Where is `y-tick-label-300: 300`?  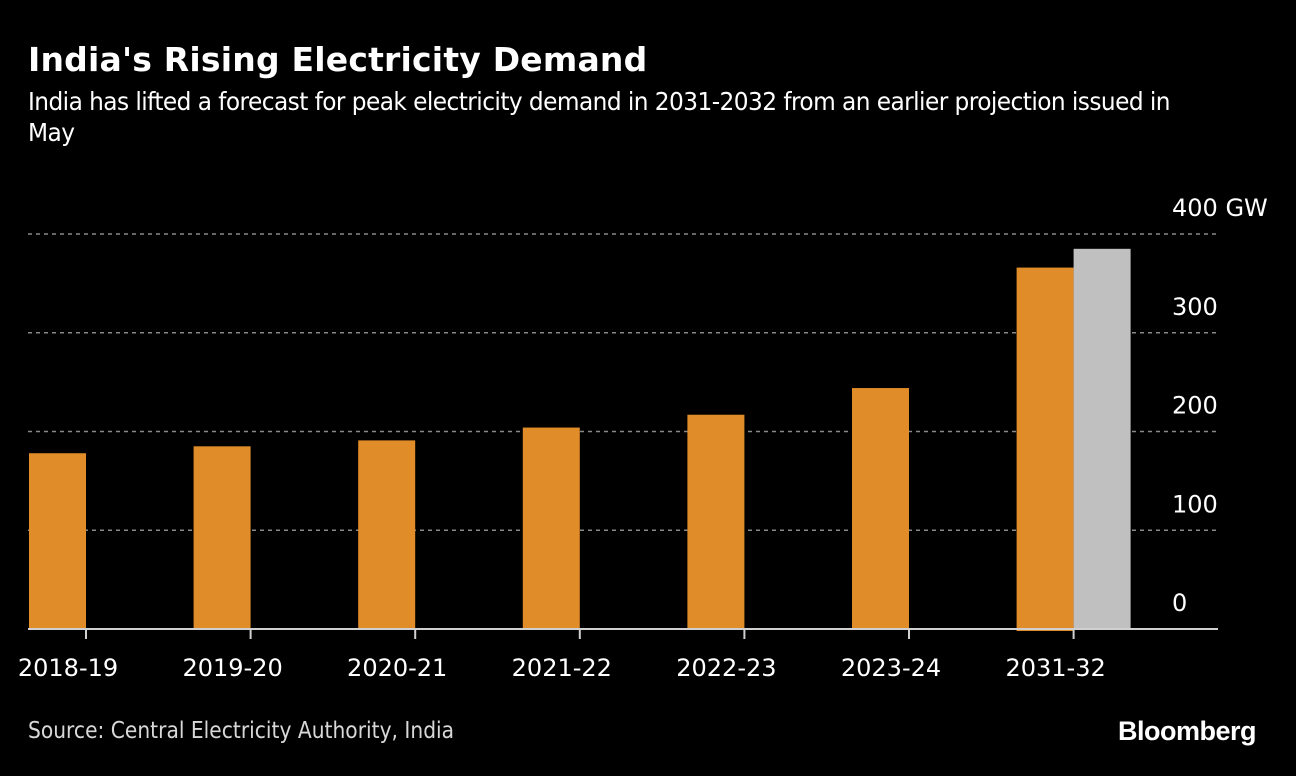 y-tick-label-300: 300 is located at coordinates (1195, 307).